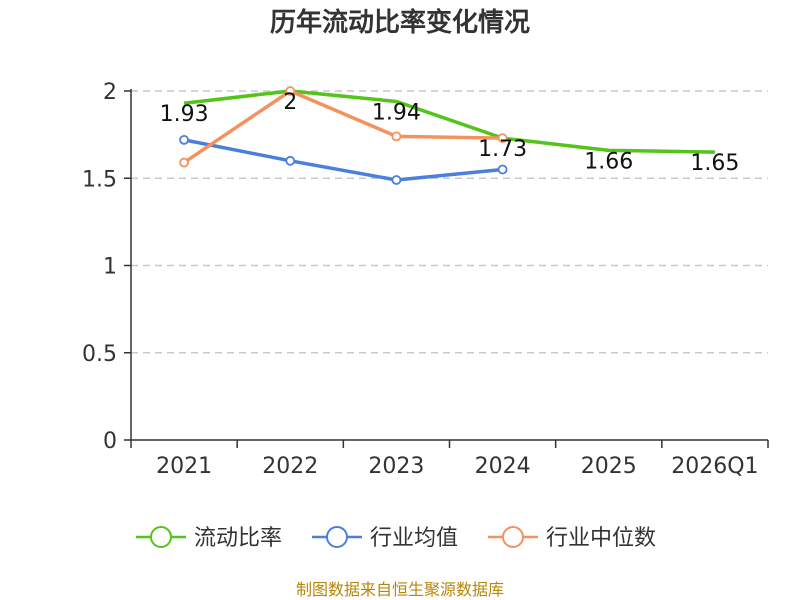 Image resolution: width=800 pixels, height=600 pixels. I want to click on y-tick-label-2: 1, so click(110, 267).